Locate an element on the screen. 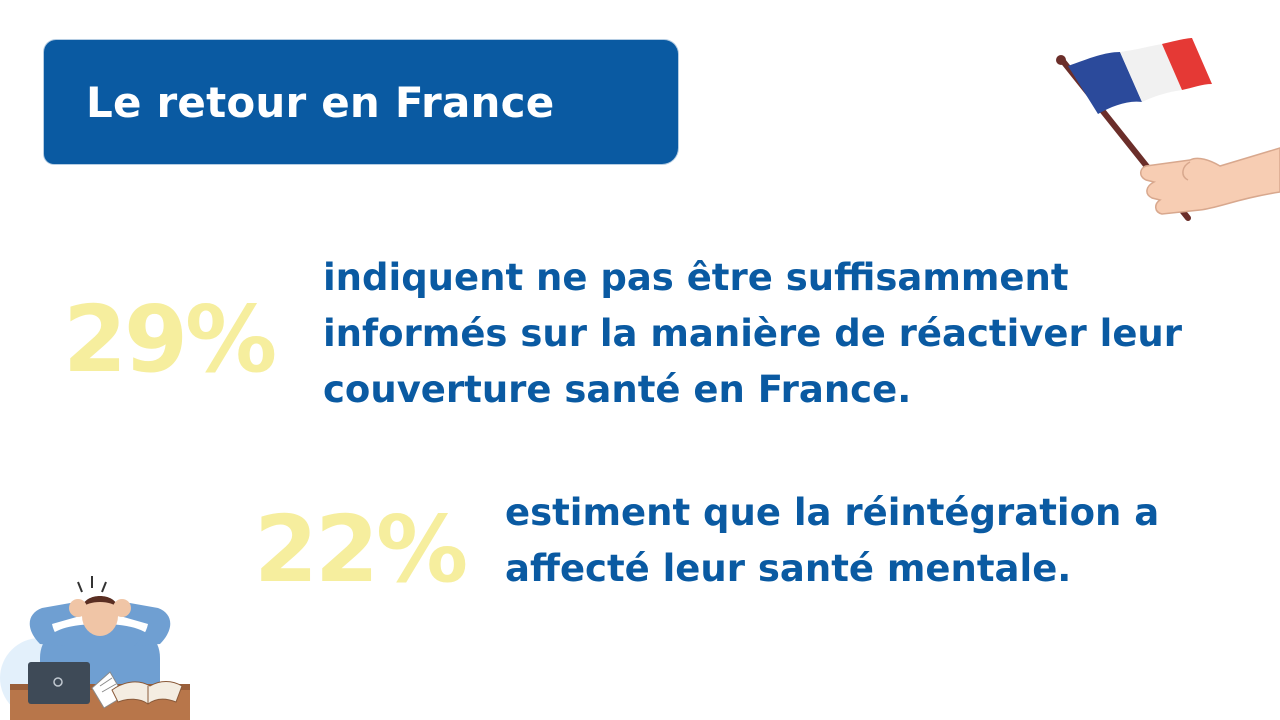 The width and height of the screenshot is (1280, 720). title-banner is located at coordinates (361, 102).